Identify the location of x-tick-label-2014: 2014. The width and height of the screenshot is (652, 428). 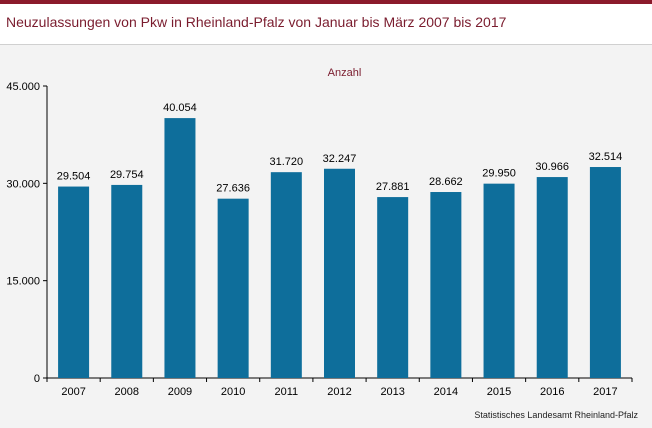
(446, 392).